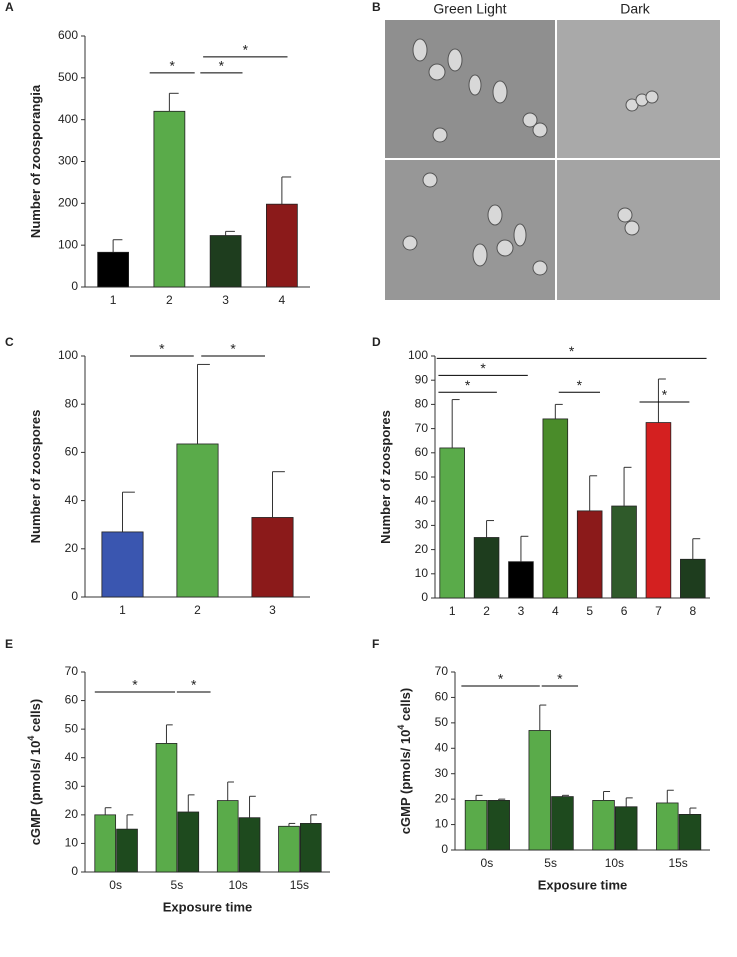 Image resolution: width=737 pixels, height=957 pixels. Describe the element at coordinates (9, 342) in the screenshot. I see `panel-label: C` at that location.